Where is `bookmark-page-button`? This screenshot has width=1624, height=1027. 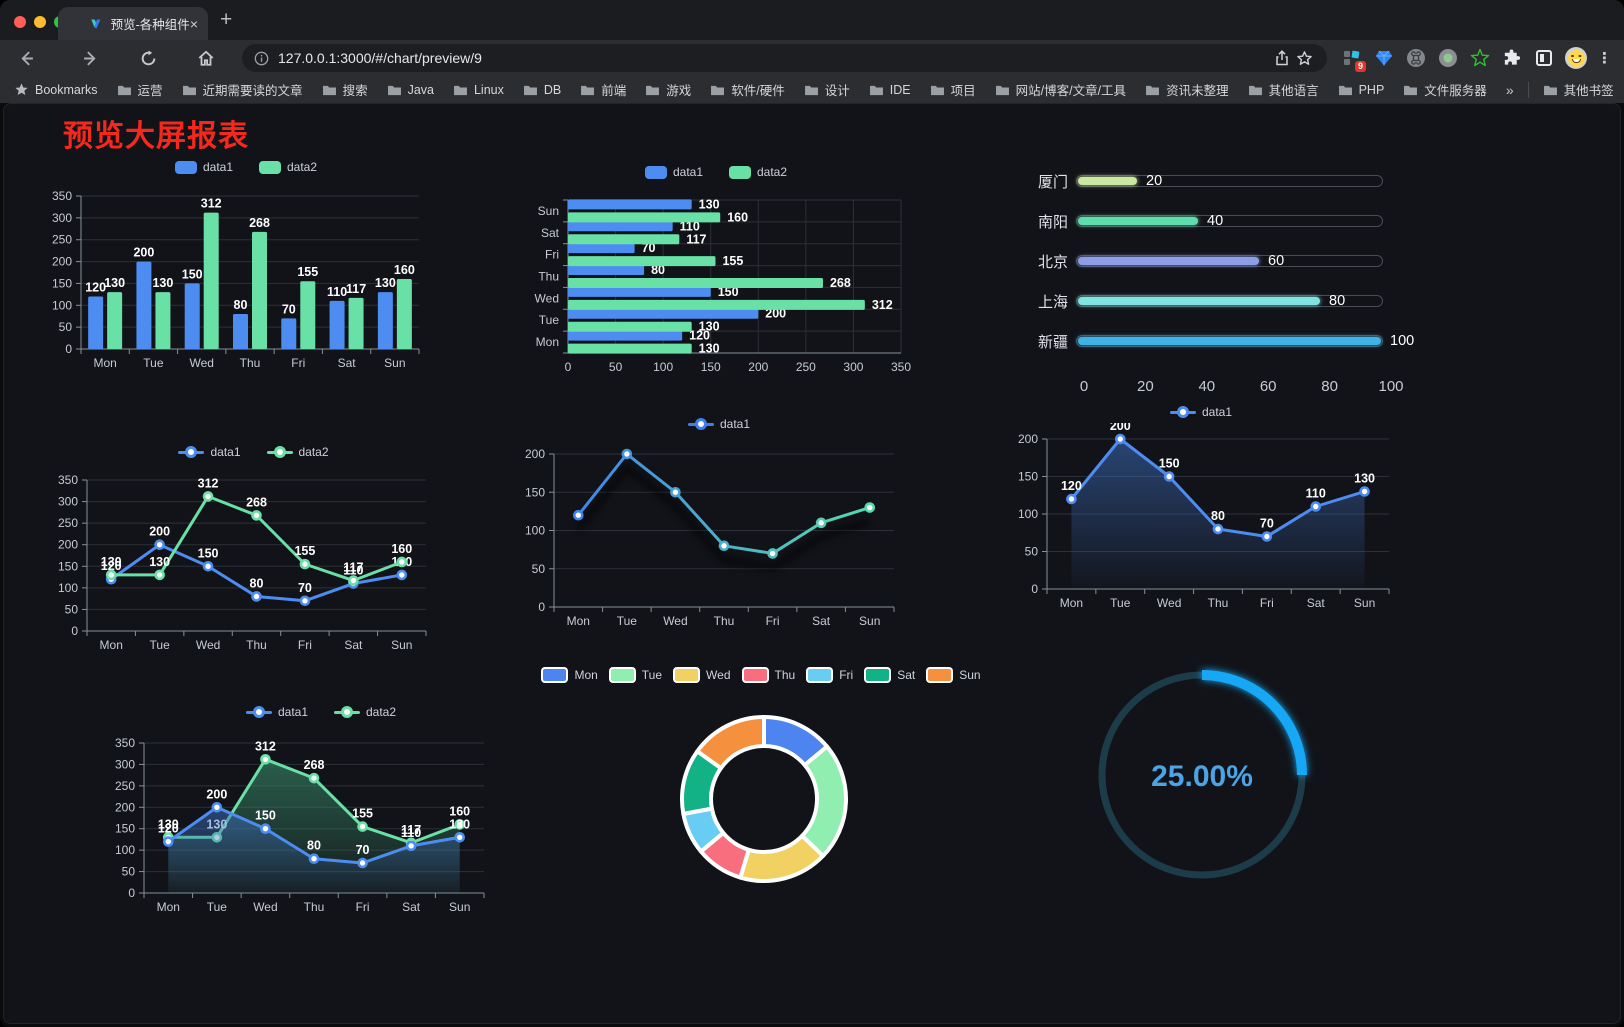 bookmark-page-button is located at coordinates (1304, 58).